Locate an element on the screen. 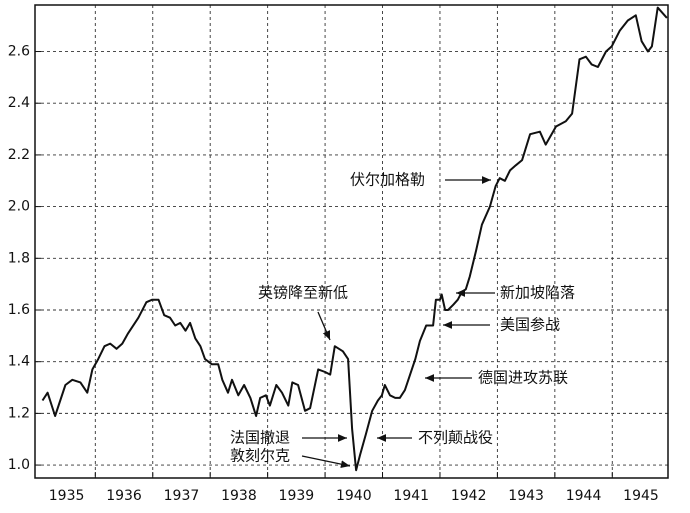 Image resolution: width=690 pixels, height=513 pixels. y-tick-label: 2.0 is located at coordinates (19, 207).